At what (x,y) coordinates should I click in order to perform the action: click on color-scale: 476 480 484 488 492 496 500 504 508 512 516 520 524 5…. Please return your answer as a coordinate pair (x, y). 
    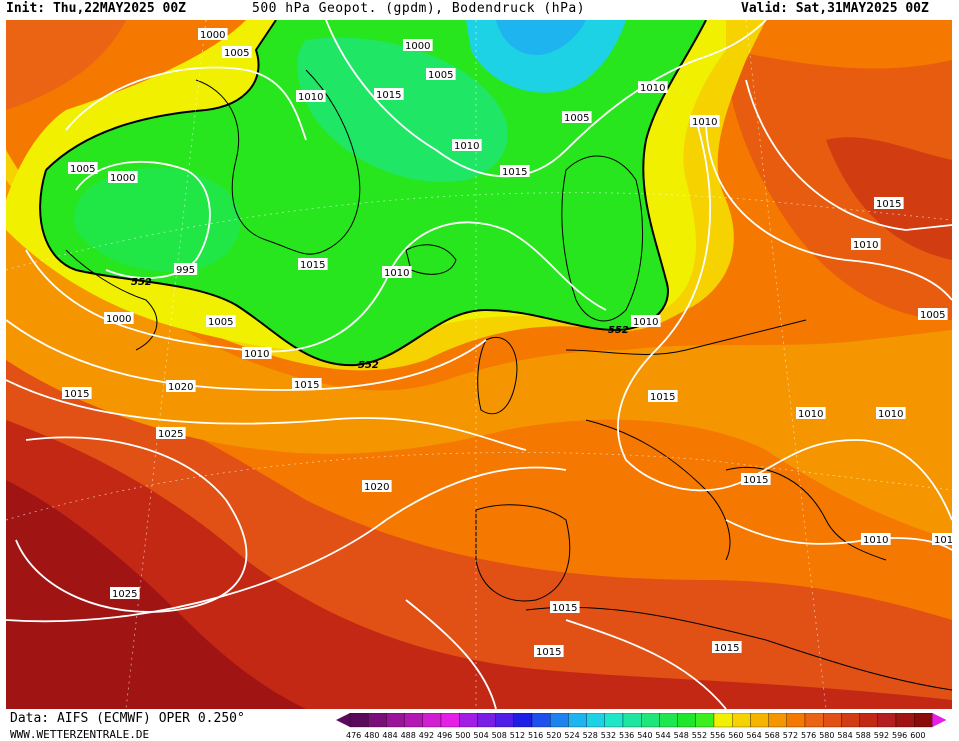
    Looking at the image, I should click on (641, 726).